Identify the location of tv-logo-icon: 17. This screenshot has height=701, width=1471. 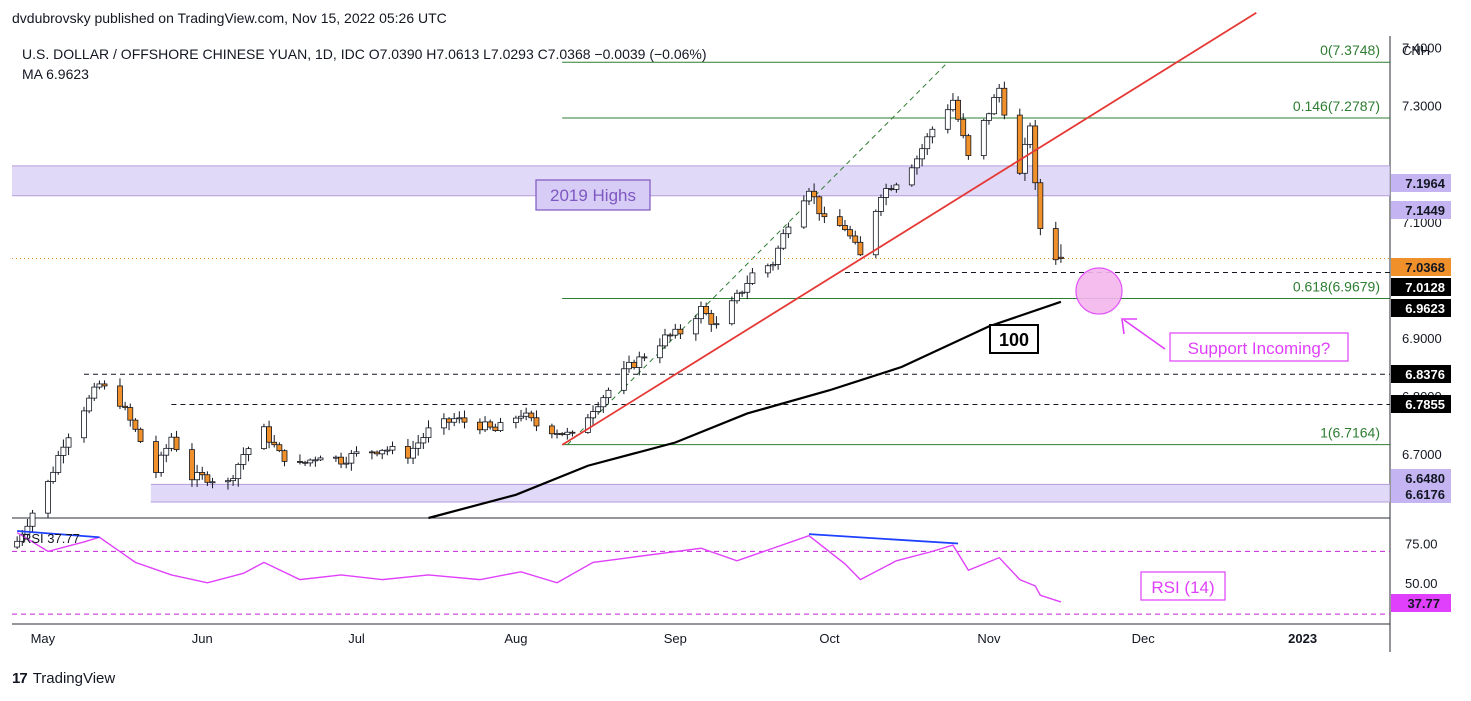
(20, 678).